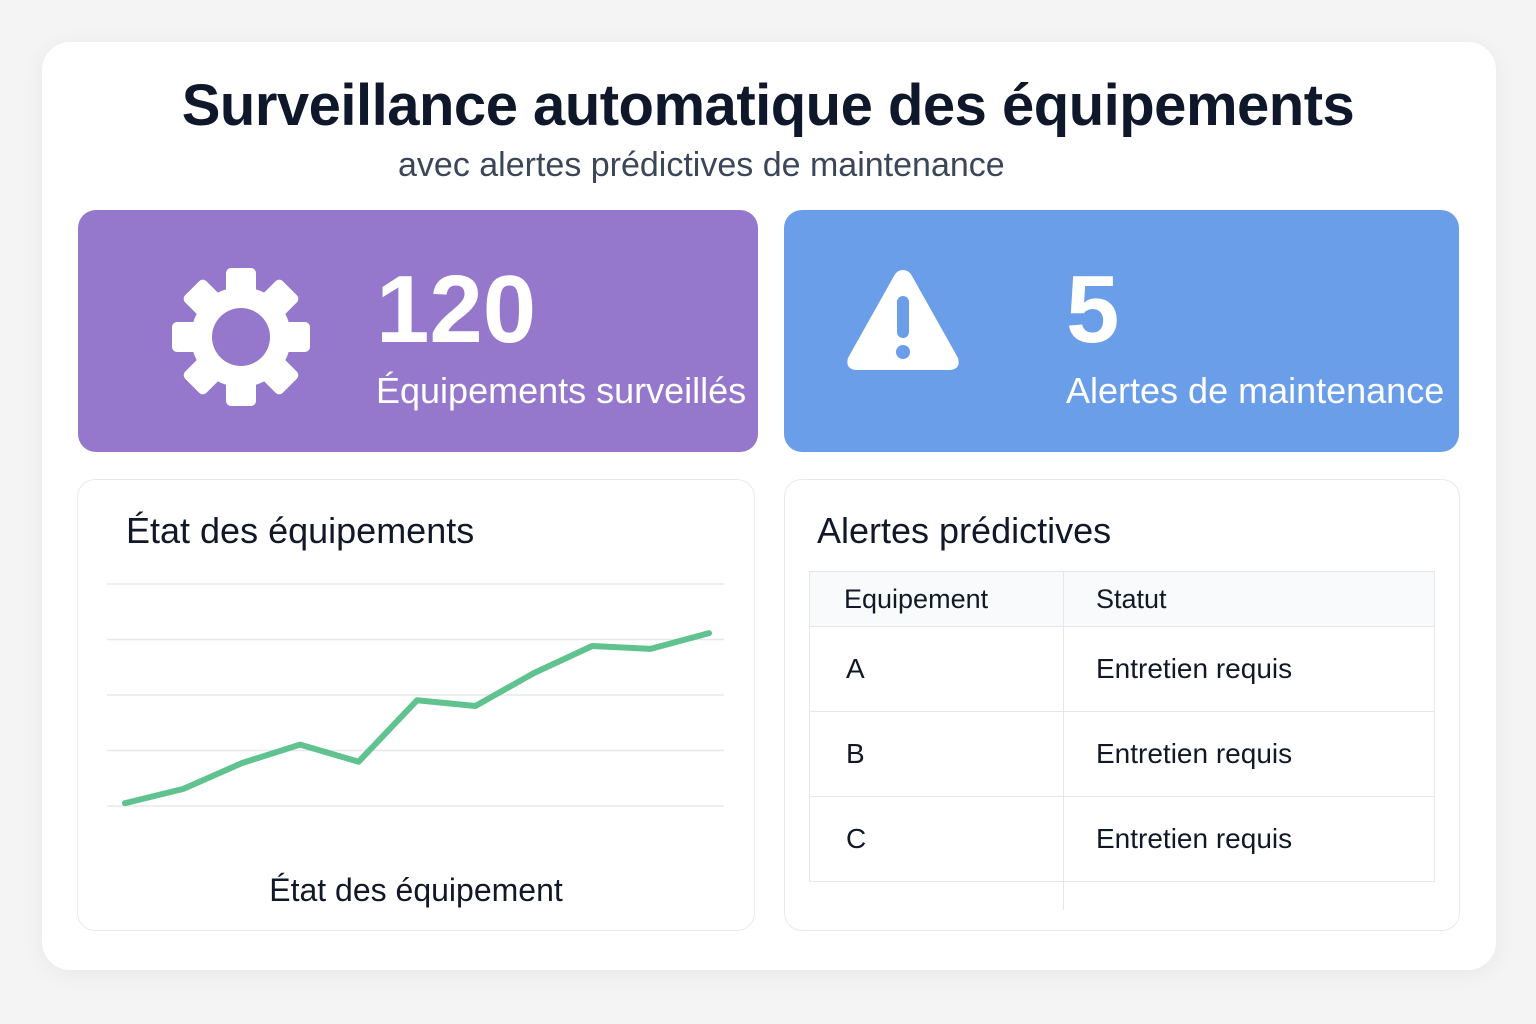 The height and width of the screenshot is (1024, 1536). I want to click on alerts-title: Alertes prédictives, so click(964, 530).